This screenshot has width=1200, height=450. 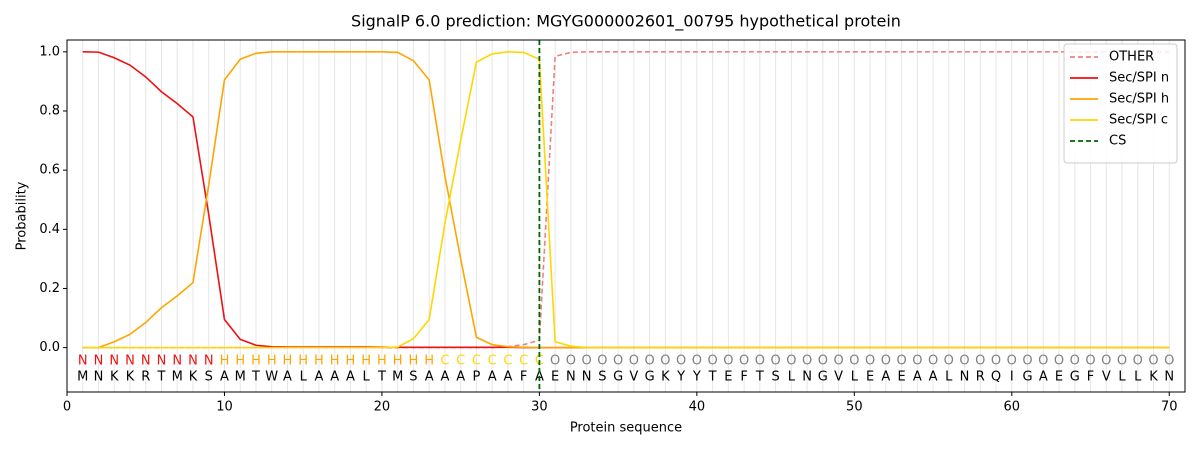 What do you see at coordinates (49, 347) in the screenshot?
I see `y-tick-label: 0.0` at bounding box center [49, 347].